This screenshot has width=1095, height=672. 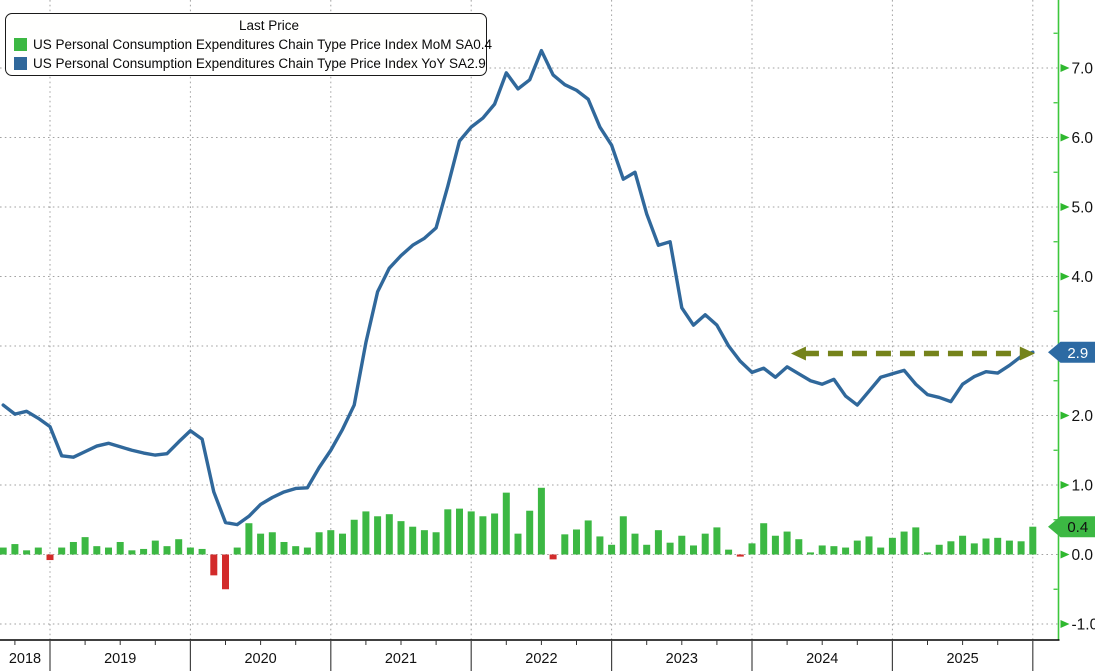 I want to click on mom-bars, so click(x=518, y=538).